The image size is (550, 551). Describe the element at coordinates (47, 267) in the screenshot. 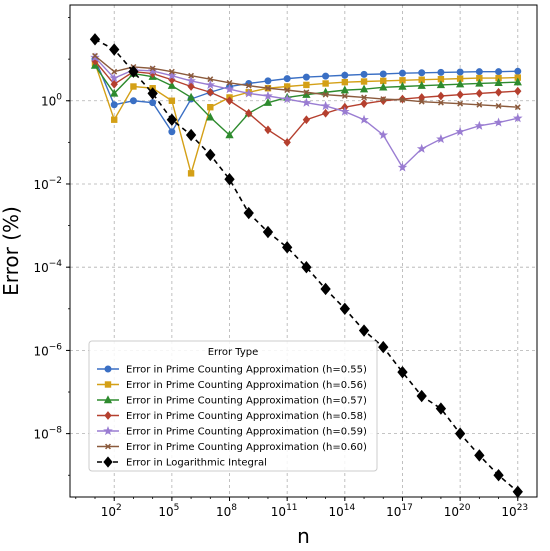

I see `y-tick-label: 10⁻⁴` at that location.